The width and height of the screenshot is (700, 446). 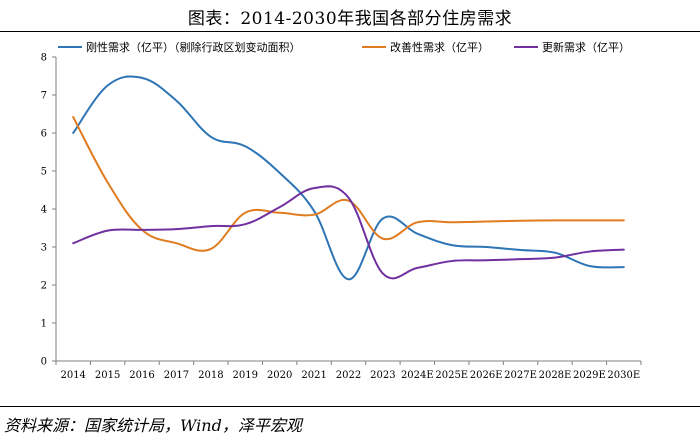 What do you see at coordinates (313, 375) in the screenshot?
I see `x-tick-label: 2021` at bounding box center [313, 375].